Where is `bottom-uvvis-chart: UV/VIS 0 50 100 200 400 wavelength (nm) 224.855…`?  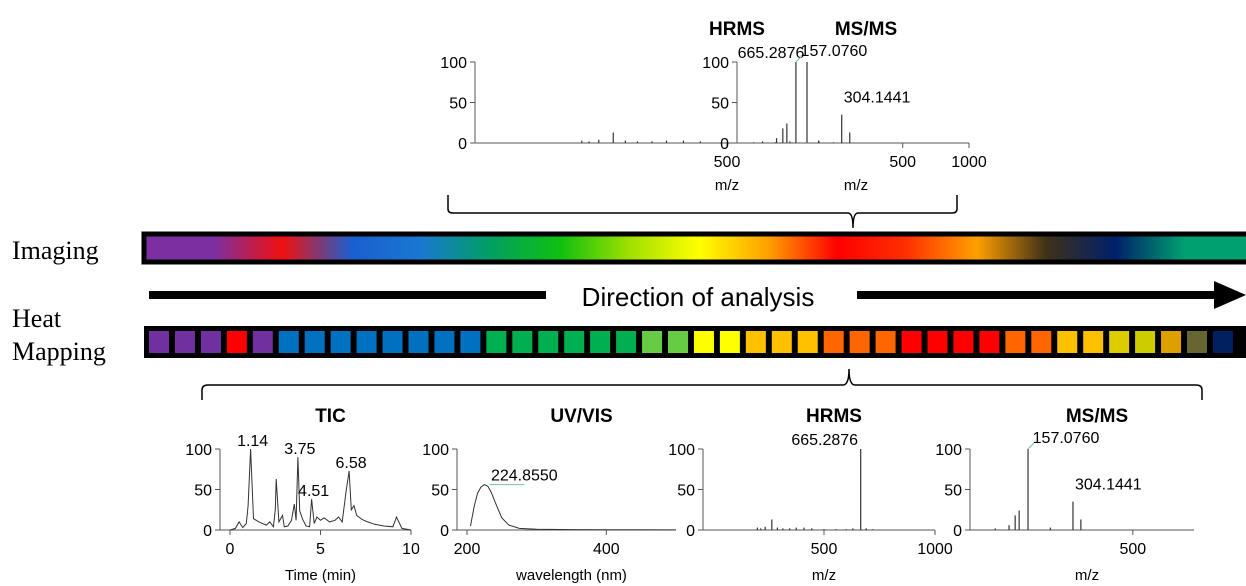
bottom-uvvis-chart: UV/VIS 0 50 100 200 400 wavelength (nm) 224.855… is located at coordinates (549, 495).